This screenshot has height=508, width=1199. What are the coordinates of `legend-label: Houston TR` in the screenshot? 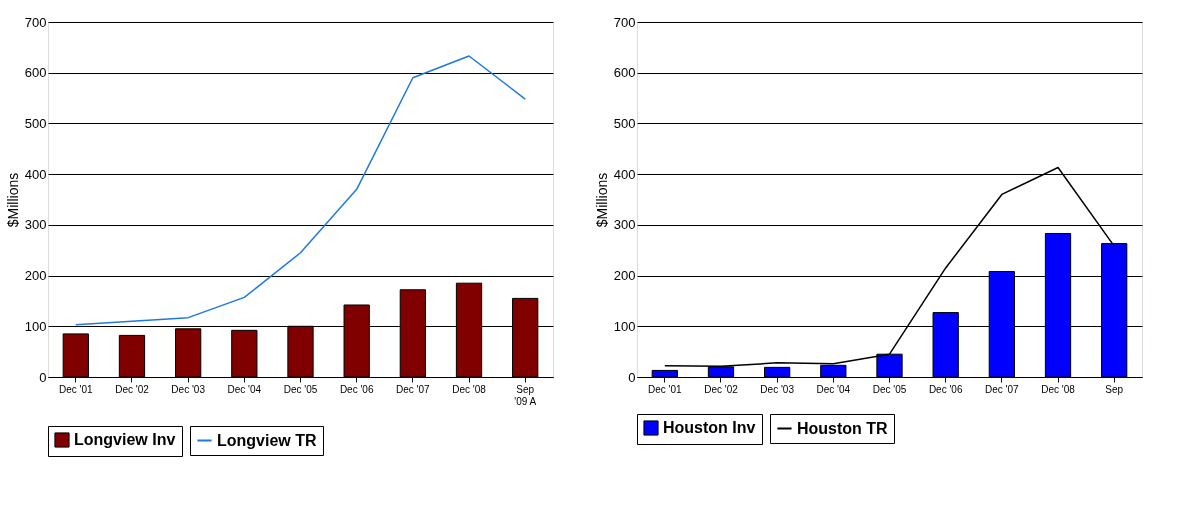 It's located at (843, 428).